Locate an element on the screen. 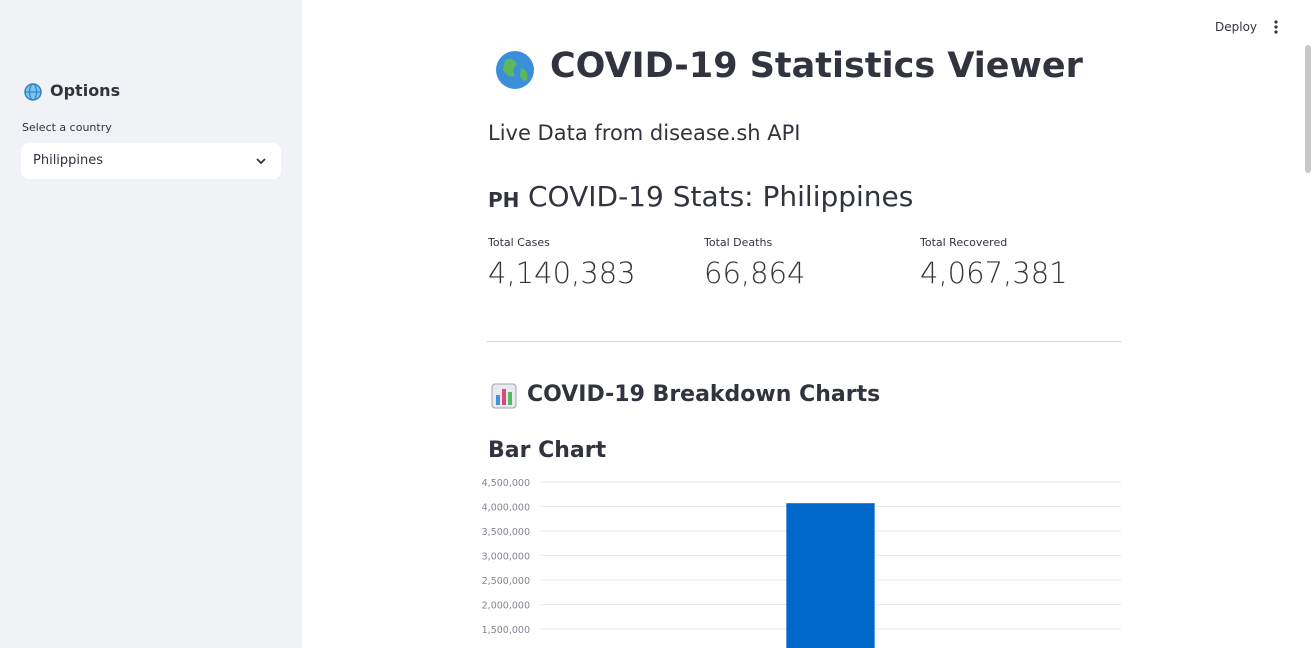 The image size is (1314, 648). y-tick-label: 3,500,000 is located at coordinates (506, 532).